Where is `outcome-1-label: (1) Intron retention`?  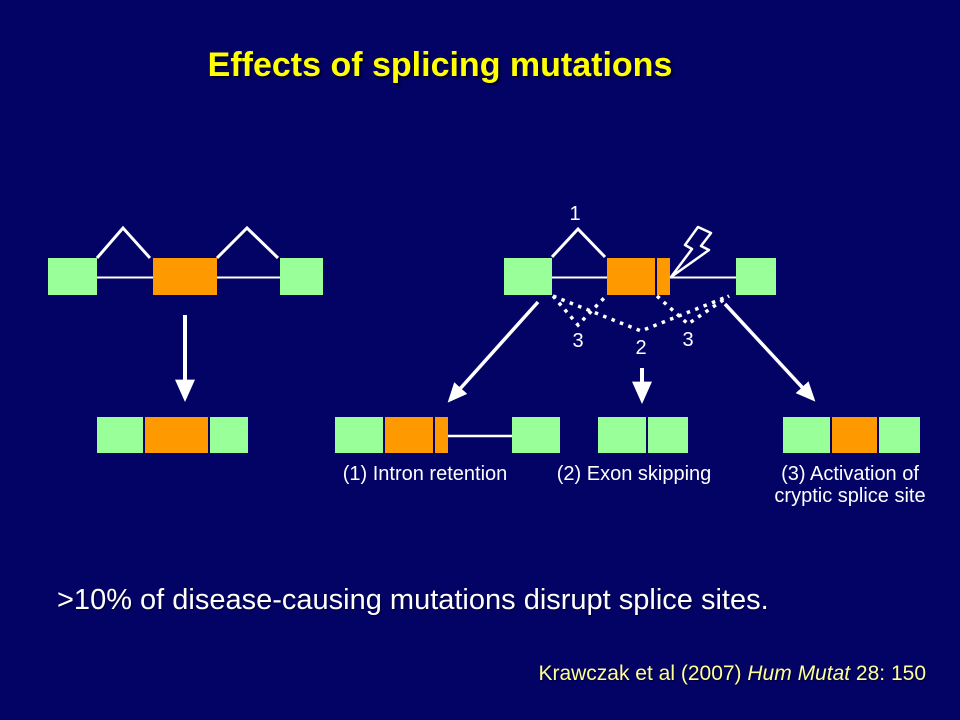 outcome-1-label: (1) Intron retention is located at coordinates (425, 474).